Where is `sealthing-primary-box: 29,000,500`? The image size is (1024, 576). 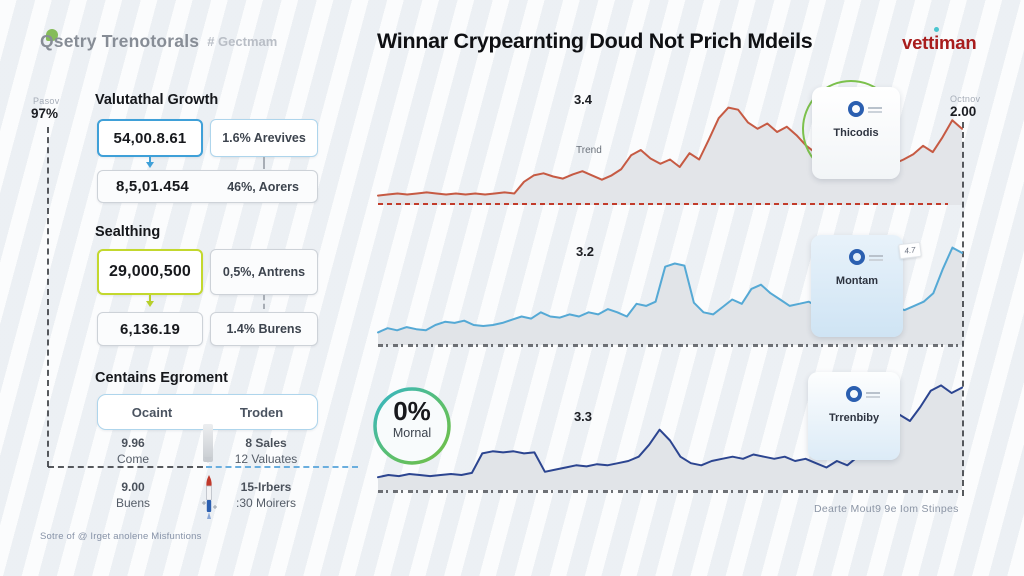 sealthing-primary-box: 29,000,500 is located at coordinates (150, 272).